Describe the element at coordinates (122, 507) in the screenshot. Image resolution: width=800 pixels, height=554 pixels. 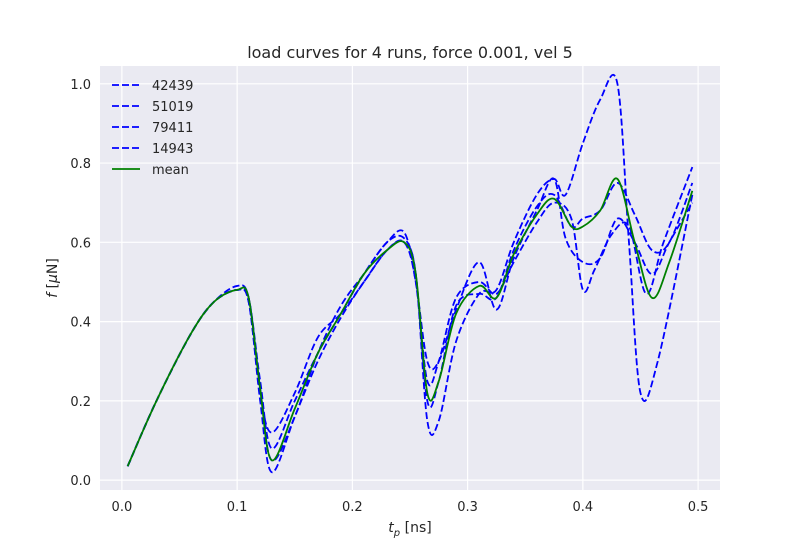
I see `x-tick-label: 0.0` at that location.